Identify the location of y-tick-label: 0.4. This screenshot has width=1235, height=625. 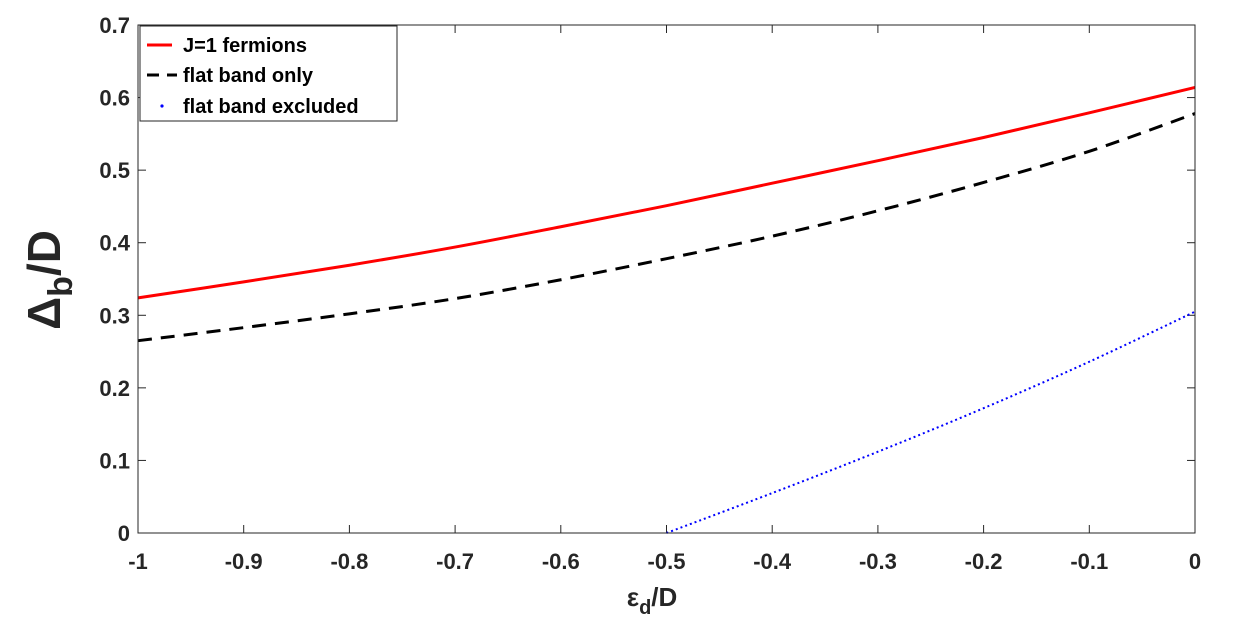
(114, 243).